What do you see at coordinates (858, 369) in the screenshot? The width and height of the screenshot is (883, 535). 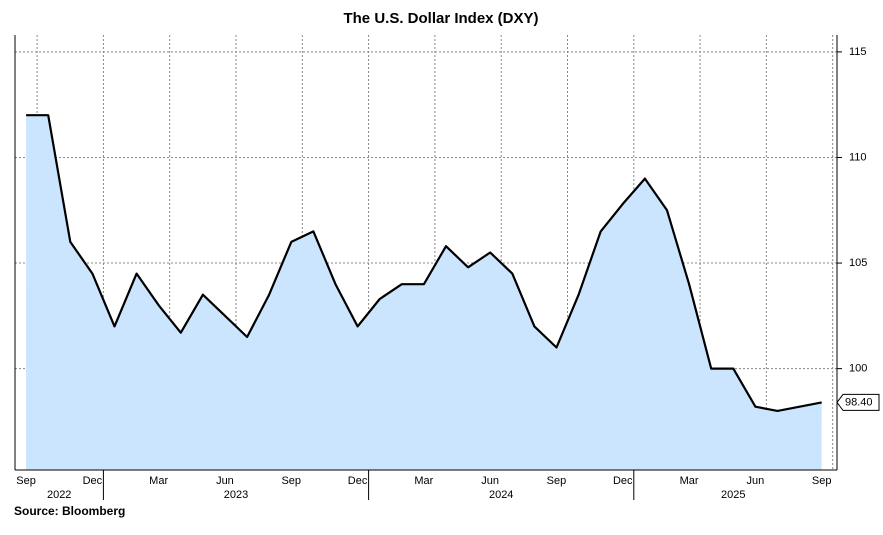 I see `y-tick-label: 100` at bounding box center [858, 369].